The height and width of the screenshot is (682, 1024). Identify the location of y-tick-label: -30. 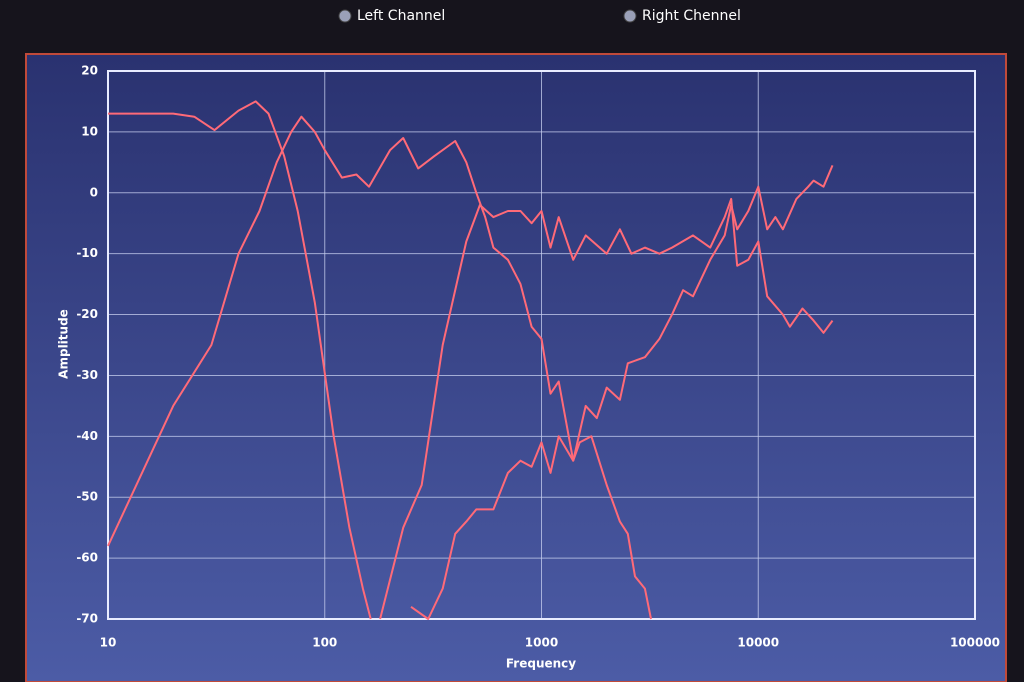
(87, 375).